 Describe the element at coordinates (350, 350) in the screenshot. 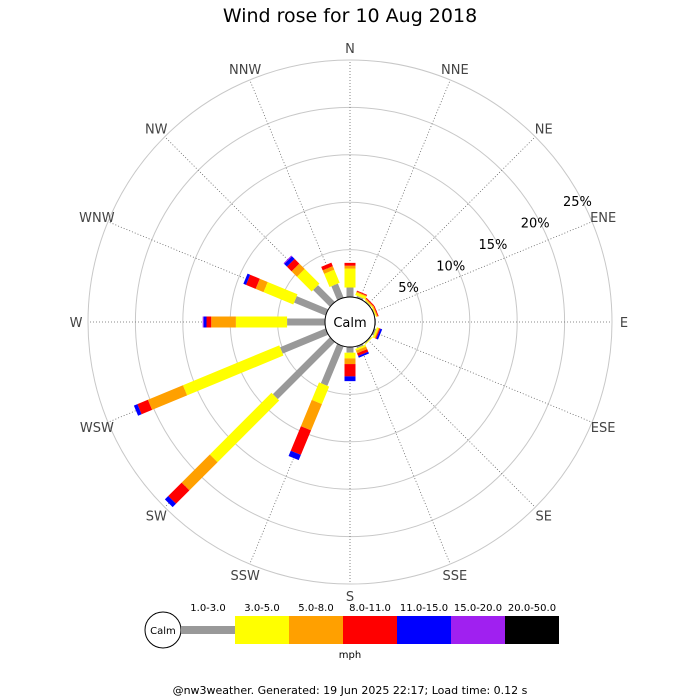

I see `segment-s-1.0-3.0` at that location.